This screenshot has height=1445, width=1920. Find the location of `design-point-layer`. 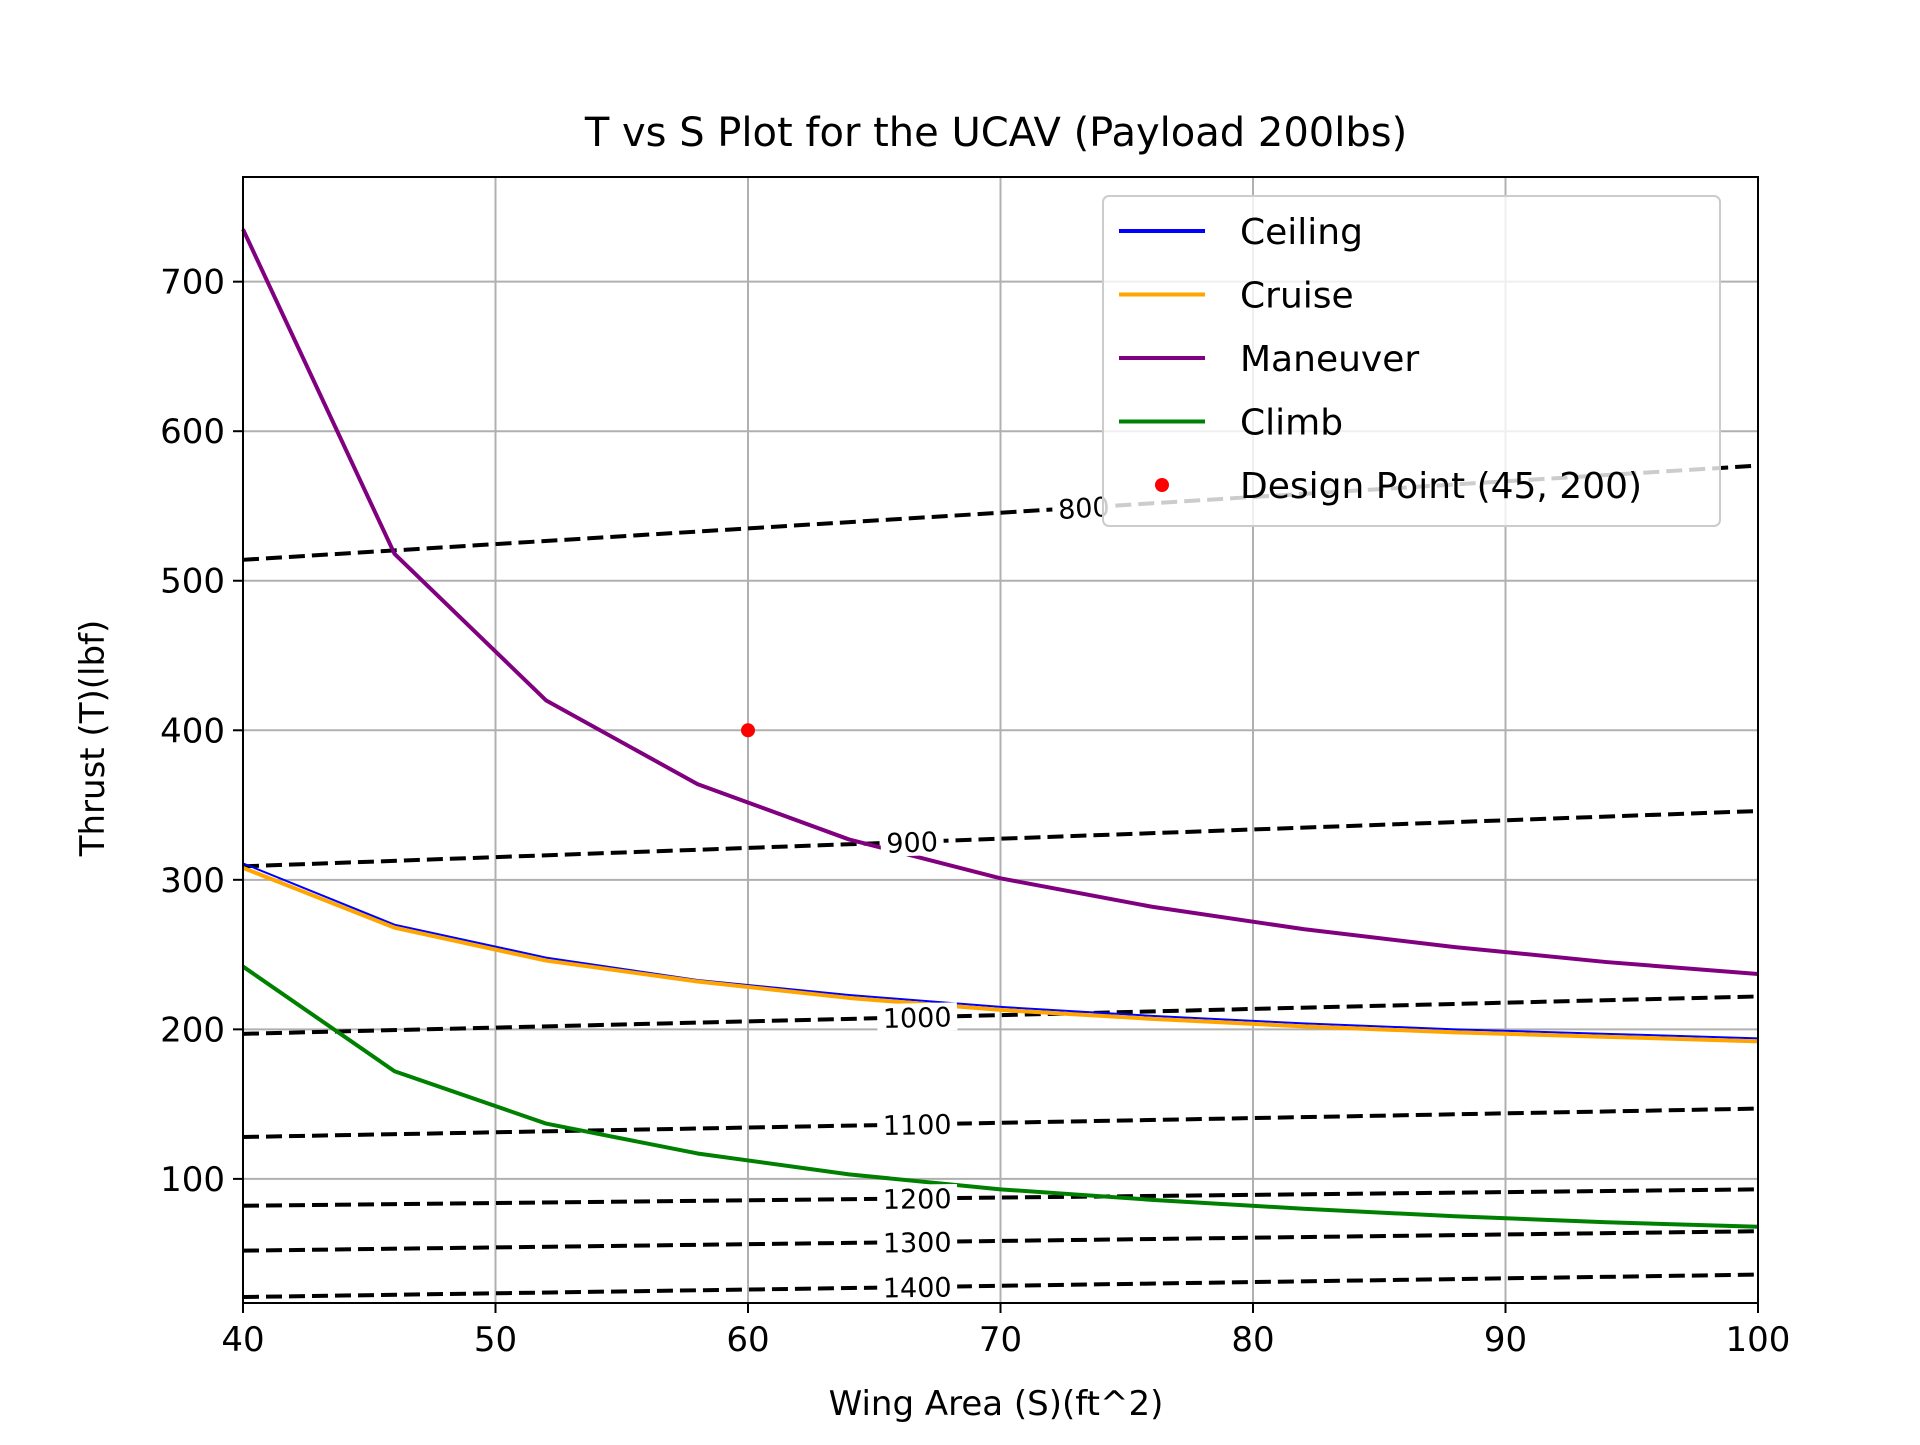

design-point-layer is located at coordinates (748, 730).